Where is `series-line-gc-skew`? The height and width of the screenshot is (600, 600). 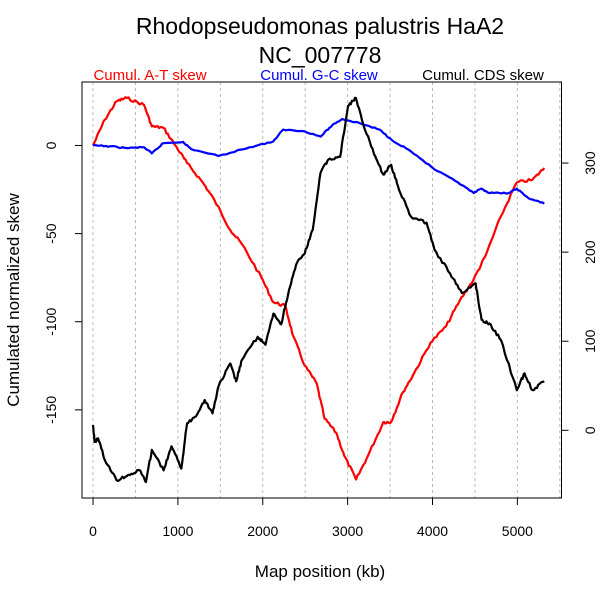
series-line-gc-skew is located at coordinates (318, 161).